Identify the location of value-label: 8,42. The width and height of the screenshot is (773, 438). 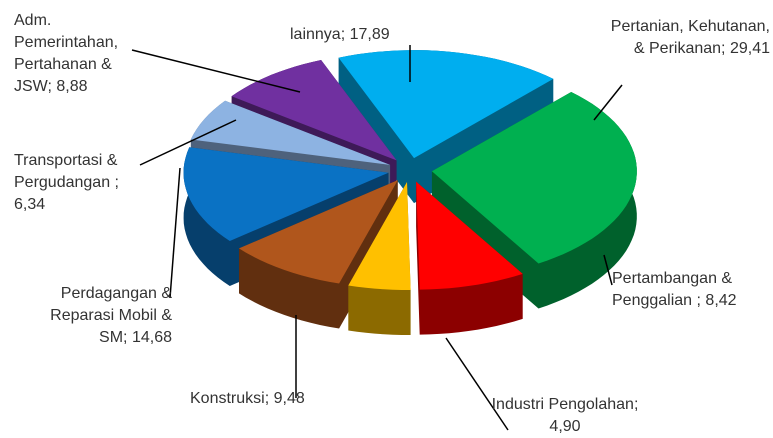
(721, 300).